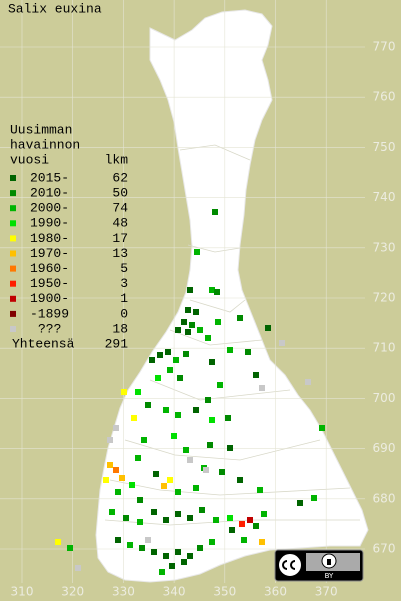  I want to click on legend-header: lkm, so click(117, 159).